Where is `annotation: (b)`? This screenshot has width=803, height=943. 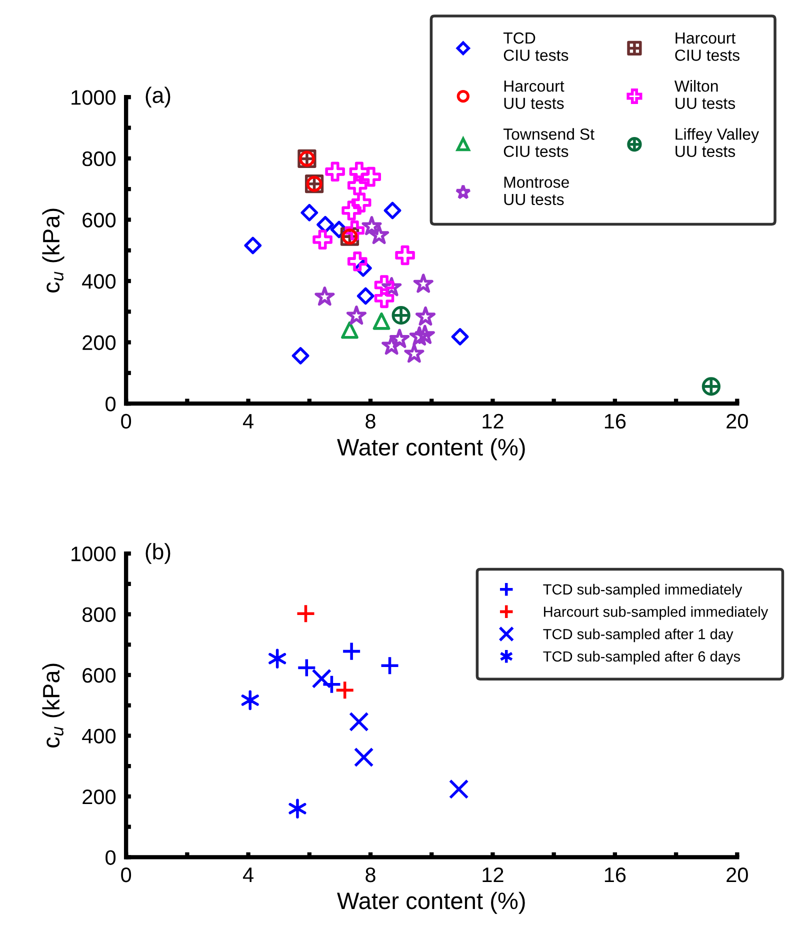 annotation: (b) is located at coordinates (158, 553).